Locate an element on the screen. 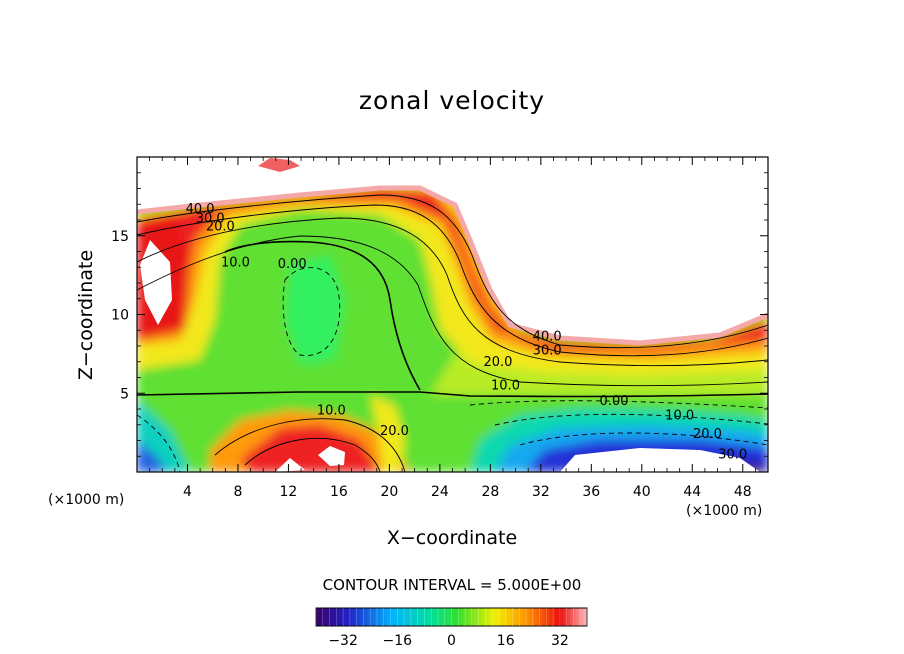  colorbar-ticks: −32 −16 0 16 32 is located at coordinates (451, 628).